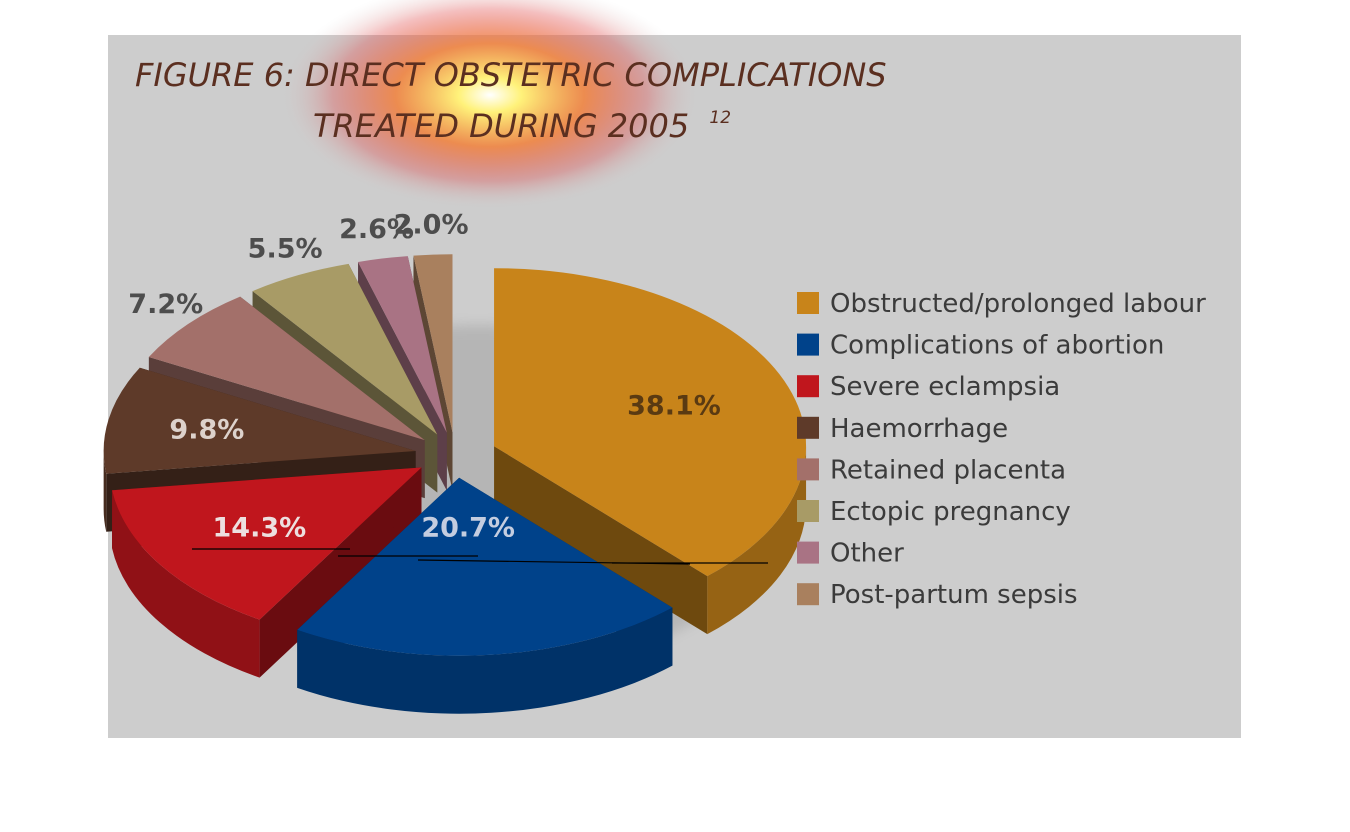  Describe the element at coordinates (480, 556) in the screenshot. I see `annotation-lines` at that location.